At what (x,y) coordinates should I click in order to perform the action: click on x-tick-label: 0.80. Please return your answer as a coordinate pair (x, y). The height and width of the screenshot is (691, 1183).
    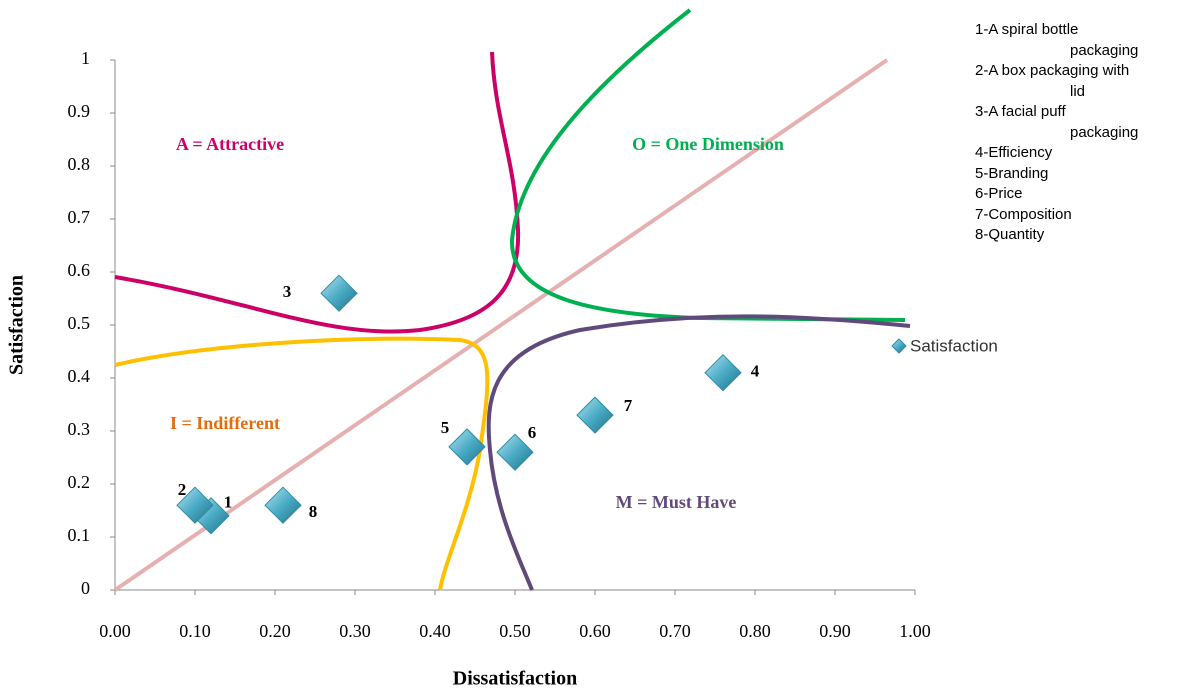
    Looking at the image, I should click on (755, 631).